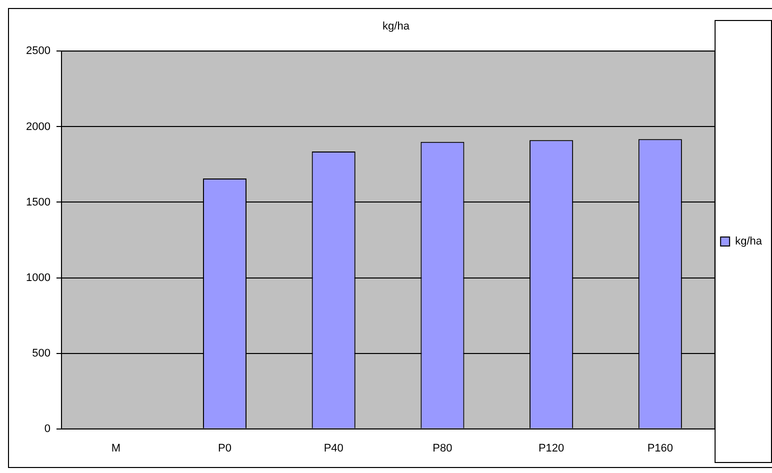  I want to click on chart-title: kg/ha, so click(396, 26).